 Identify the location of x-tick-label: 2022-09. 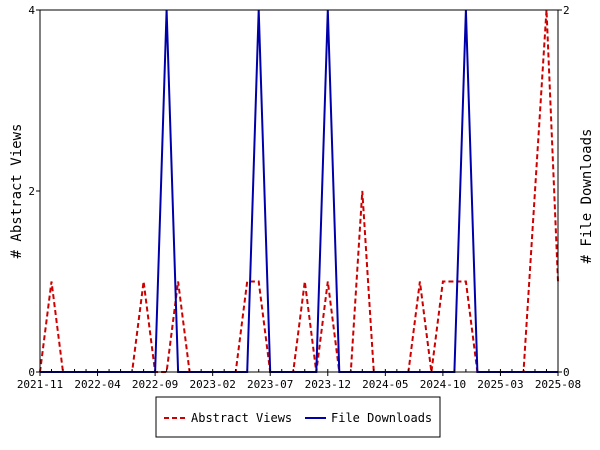
(155, 384).